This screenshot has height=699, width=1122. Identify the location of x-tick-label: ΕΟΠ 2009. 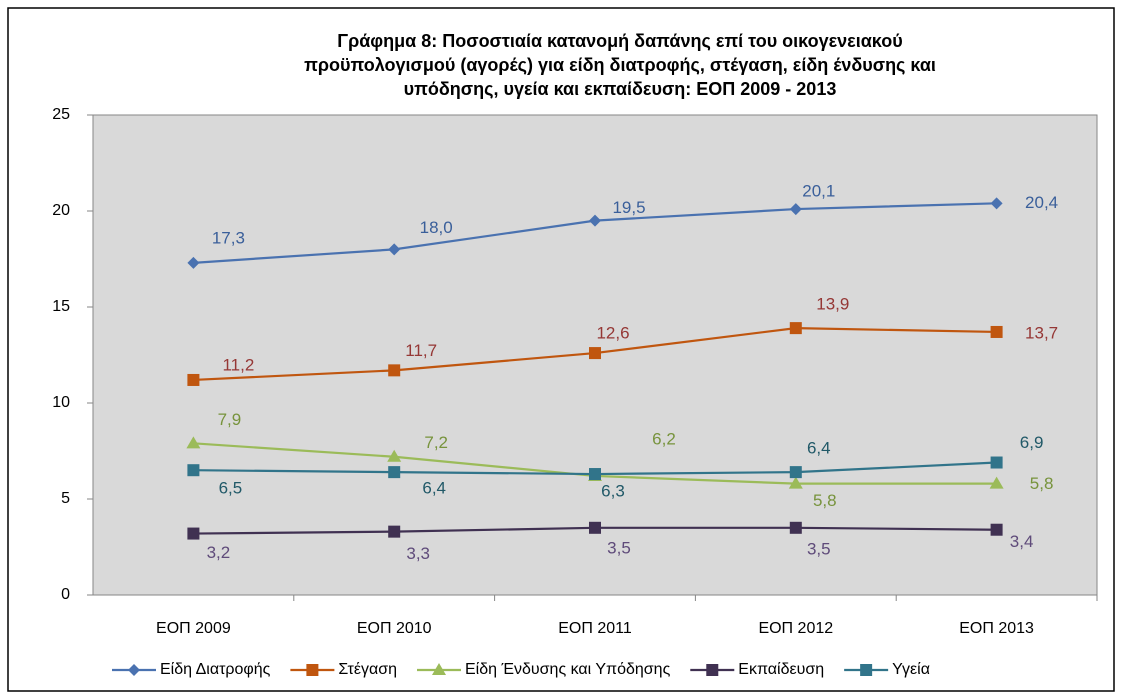
(193, 628).